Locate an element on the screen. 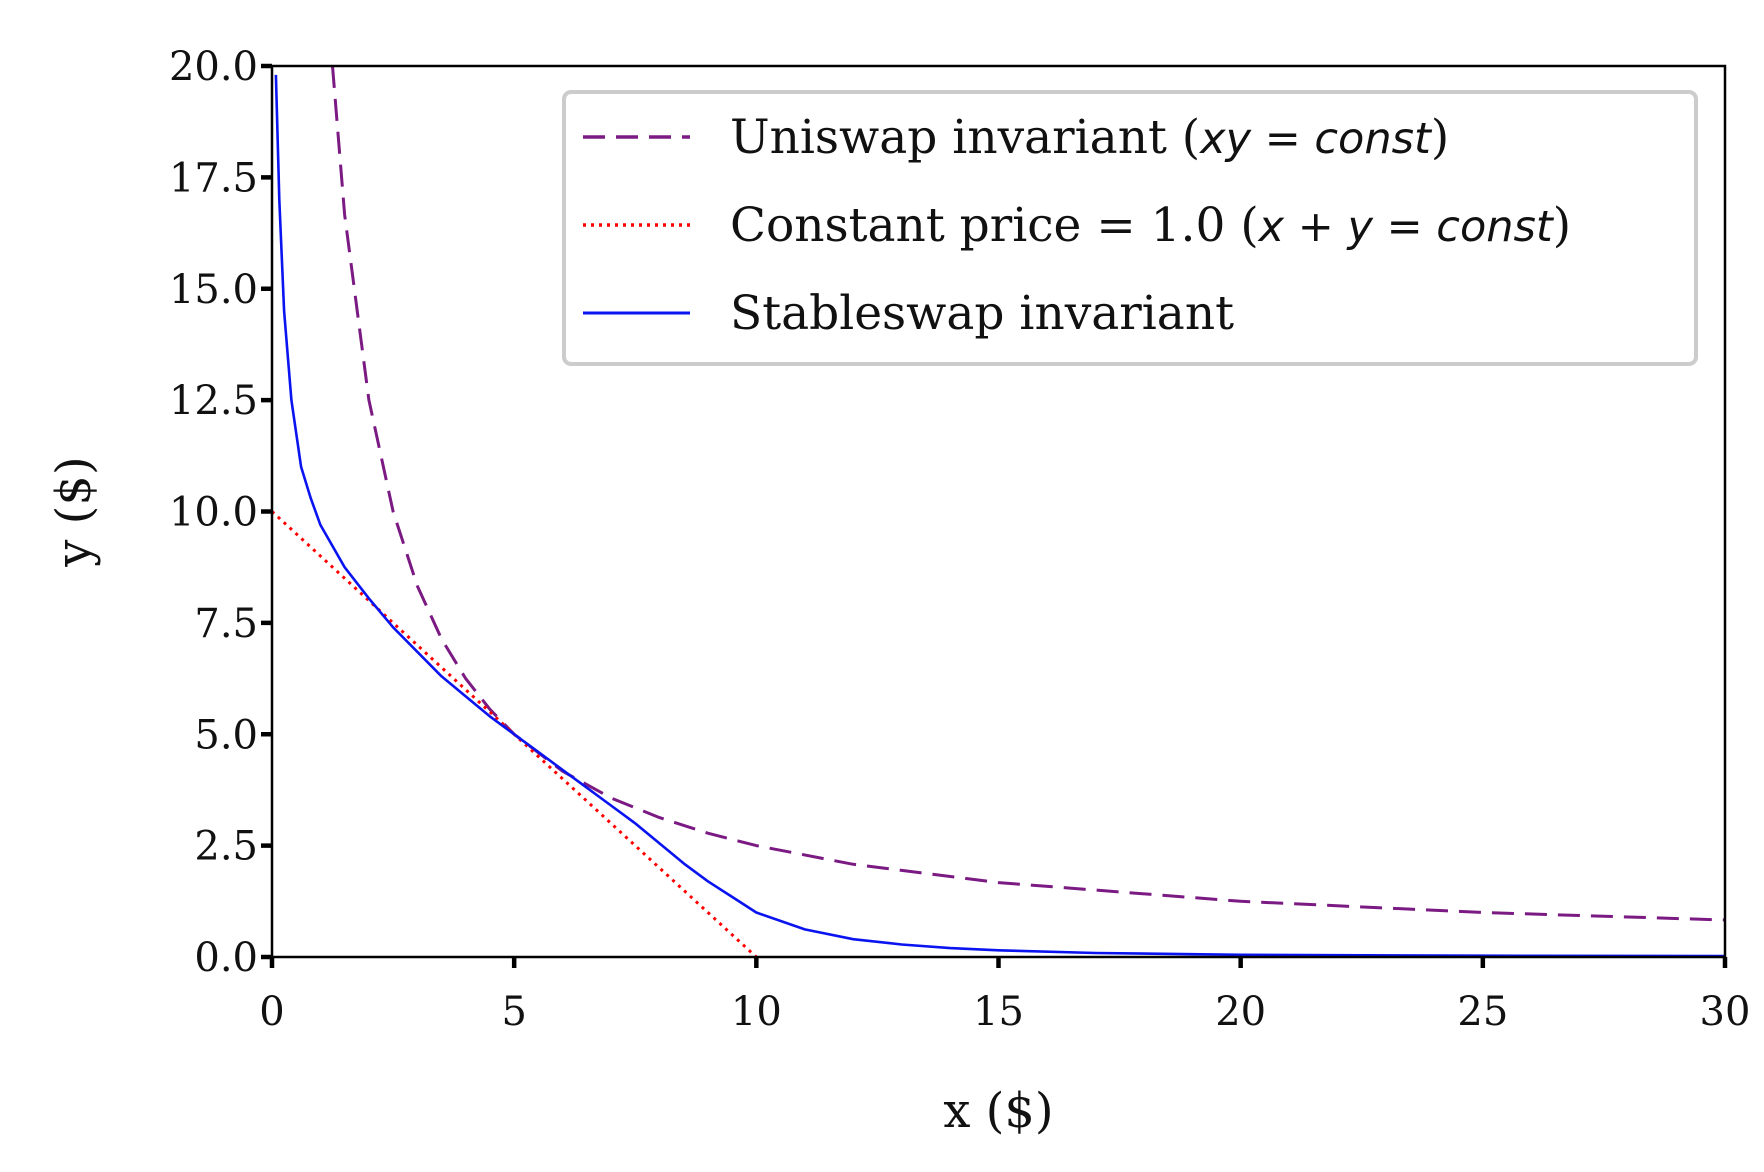  y-tick-label: 7.5 is located at coordinates (226, 624).